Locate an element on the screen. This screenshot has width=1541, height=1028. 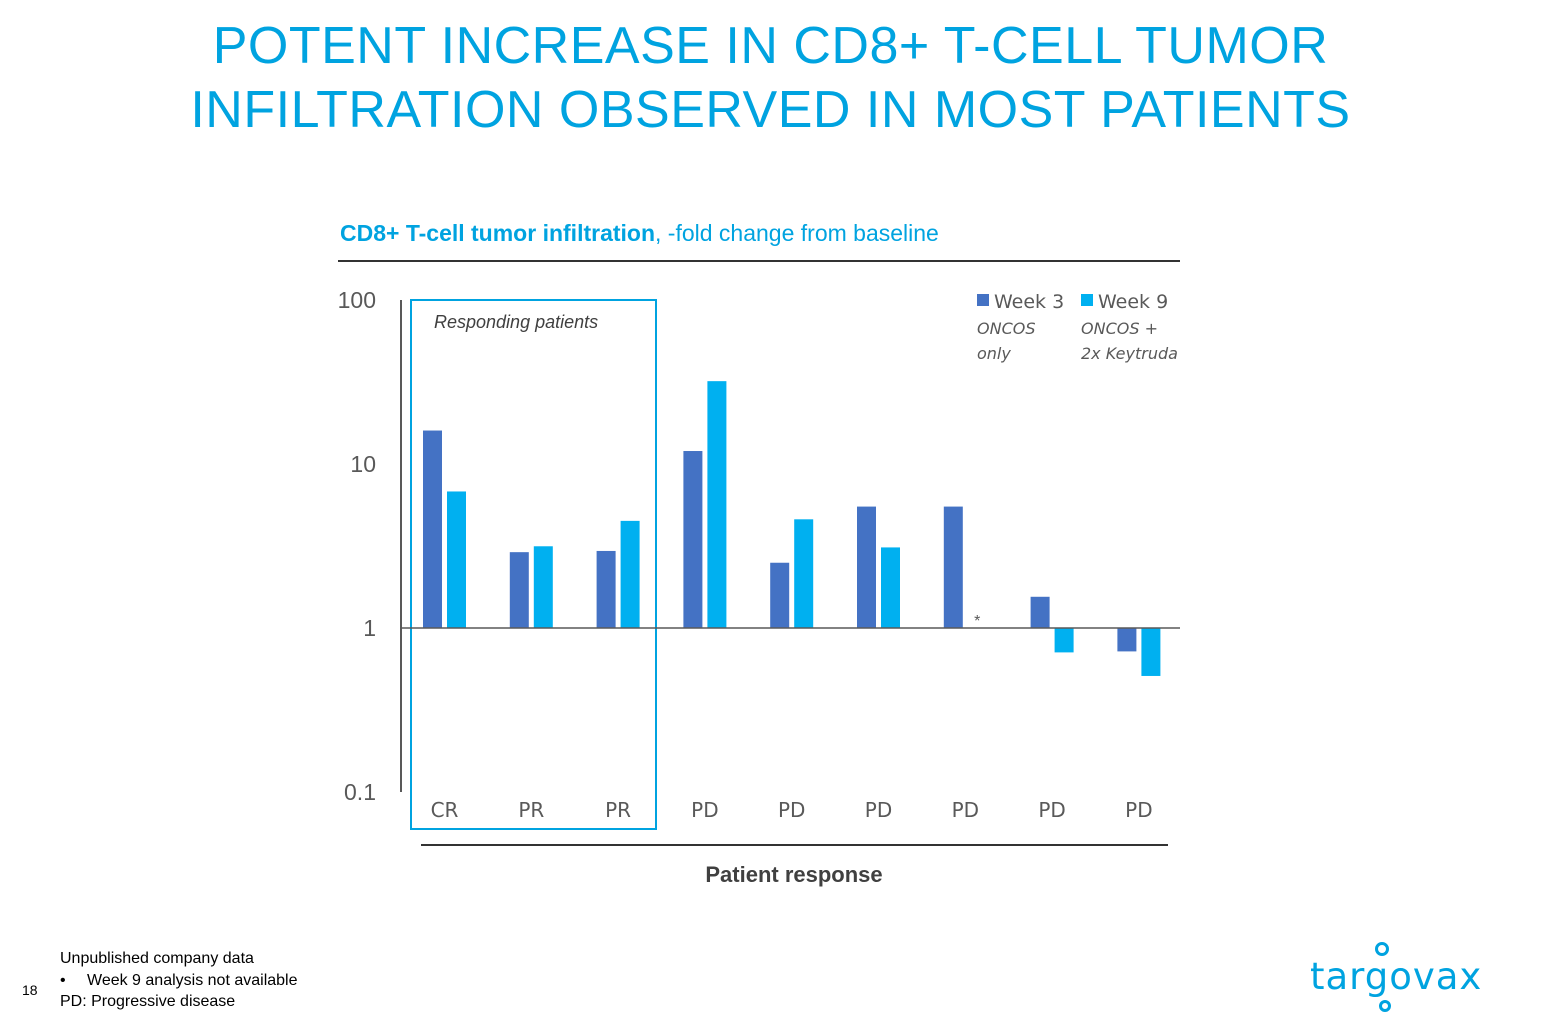
responding-patients-box is located at coordinates (533, 564).